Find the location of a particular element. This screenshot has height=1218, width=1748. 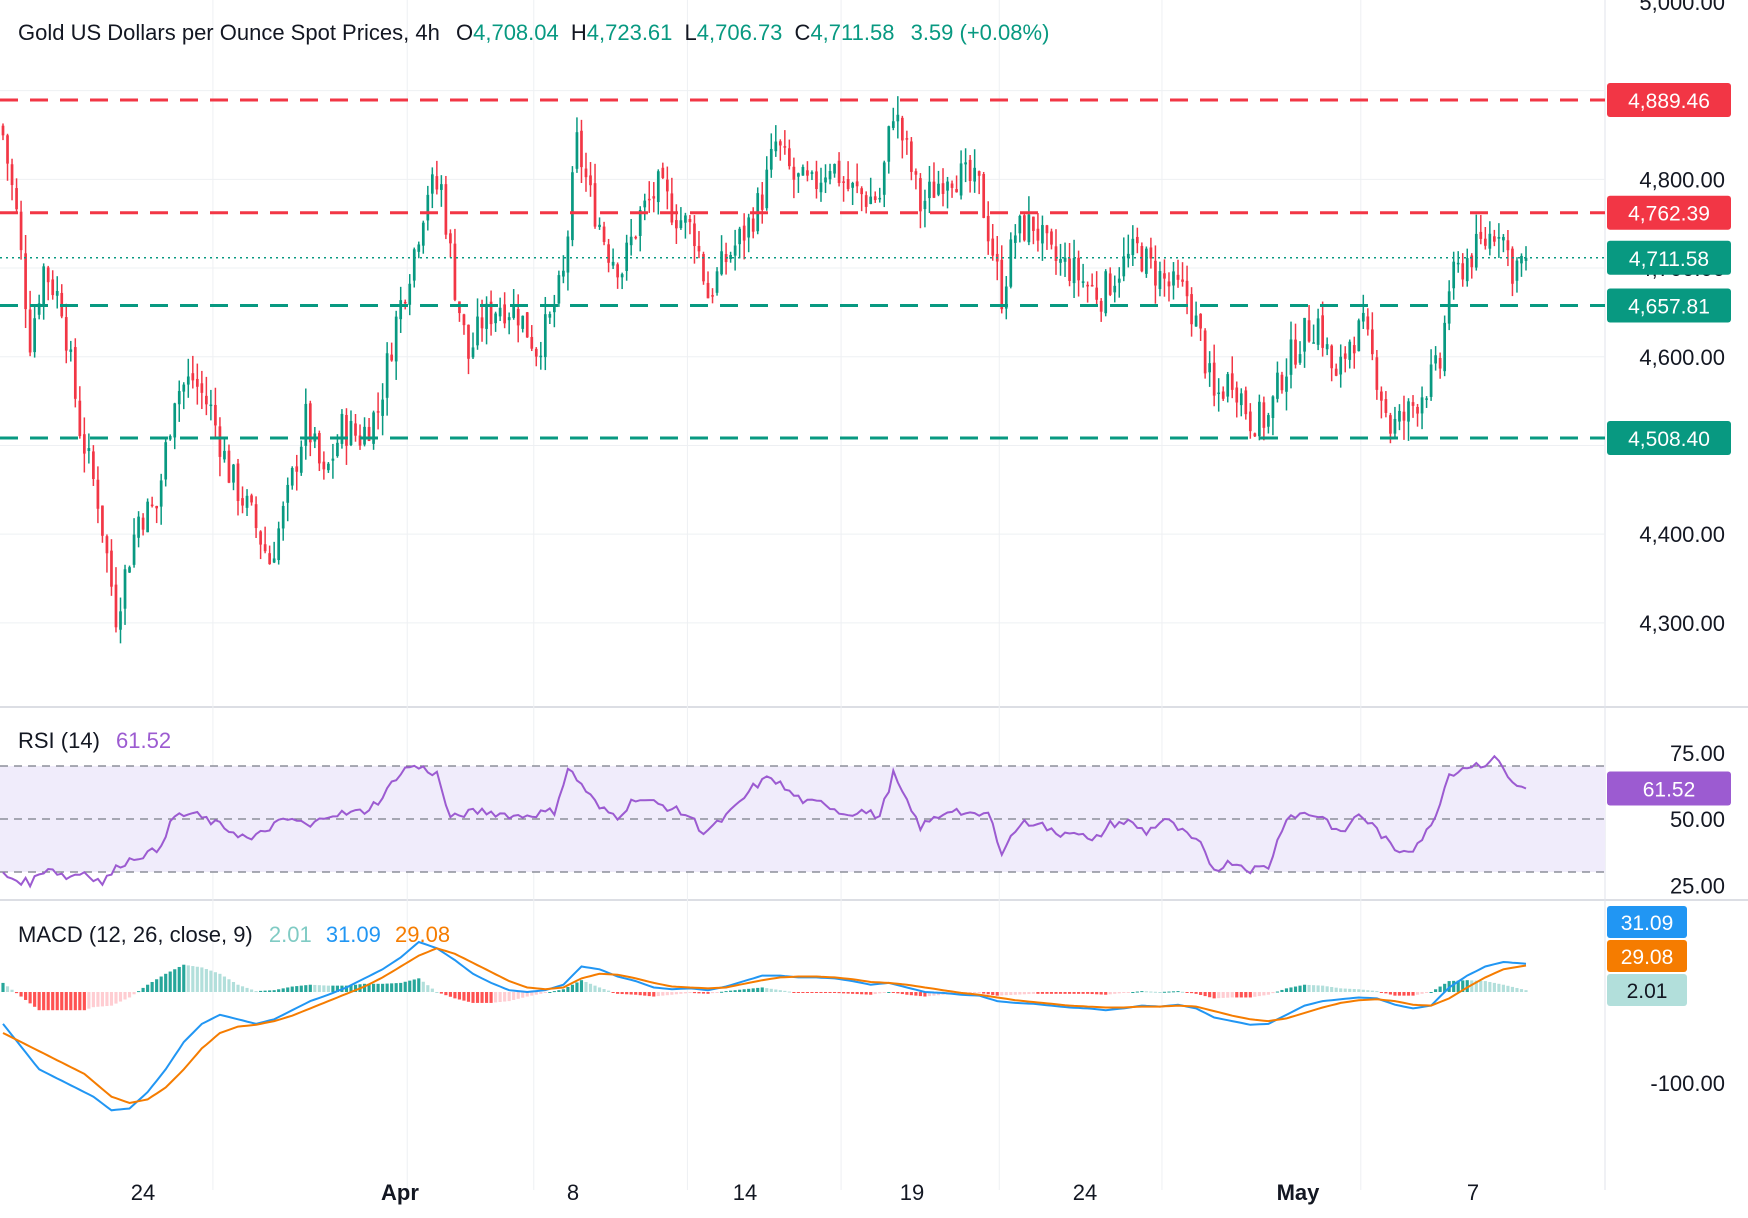

last-level-label: 4,711.58 is located at coordinates (1669, 259).